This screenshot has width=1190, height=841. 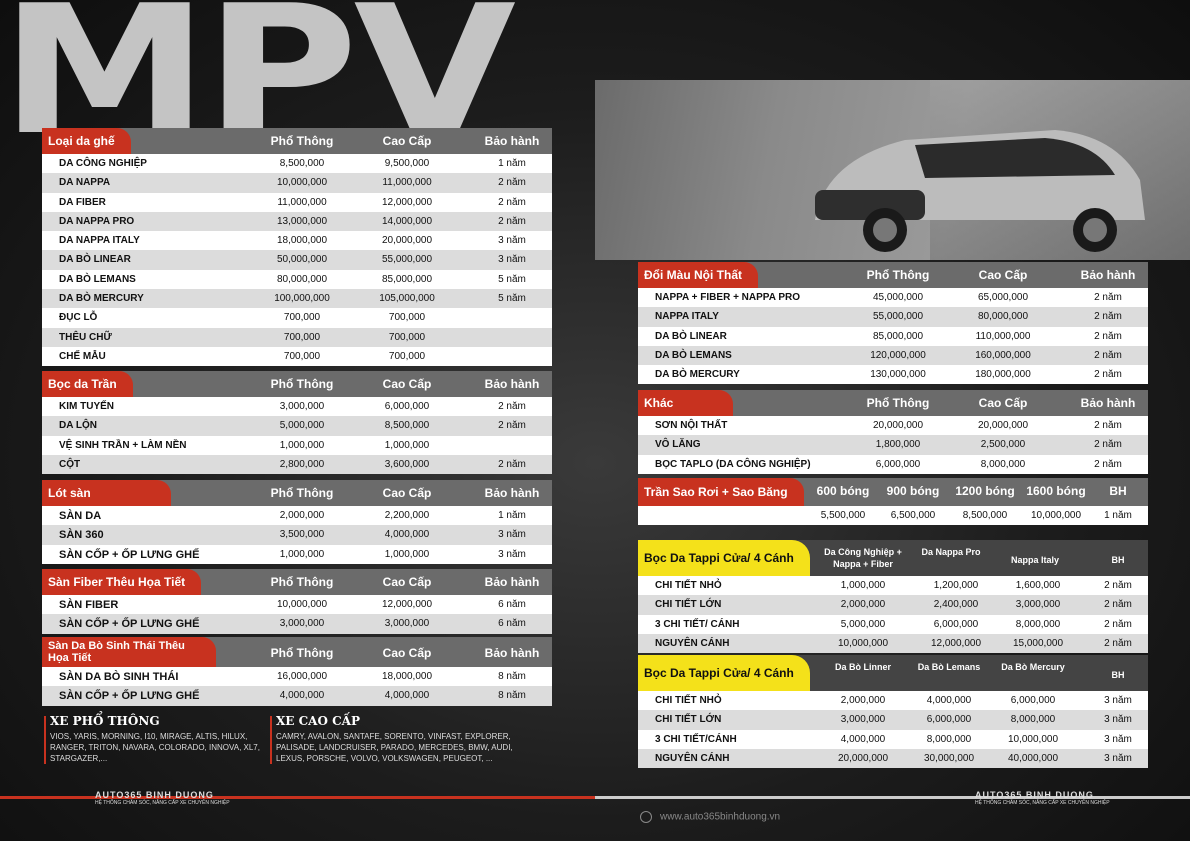 I want to click on cell: 8,500,000, so click(x=407, y=426).